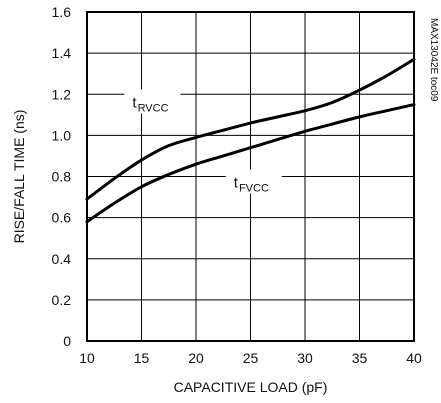  I want to click on y-tick-label: 1.2, so click(62, 94).